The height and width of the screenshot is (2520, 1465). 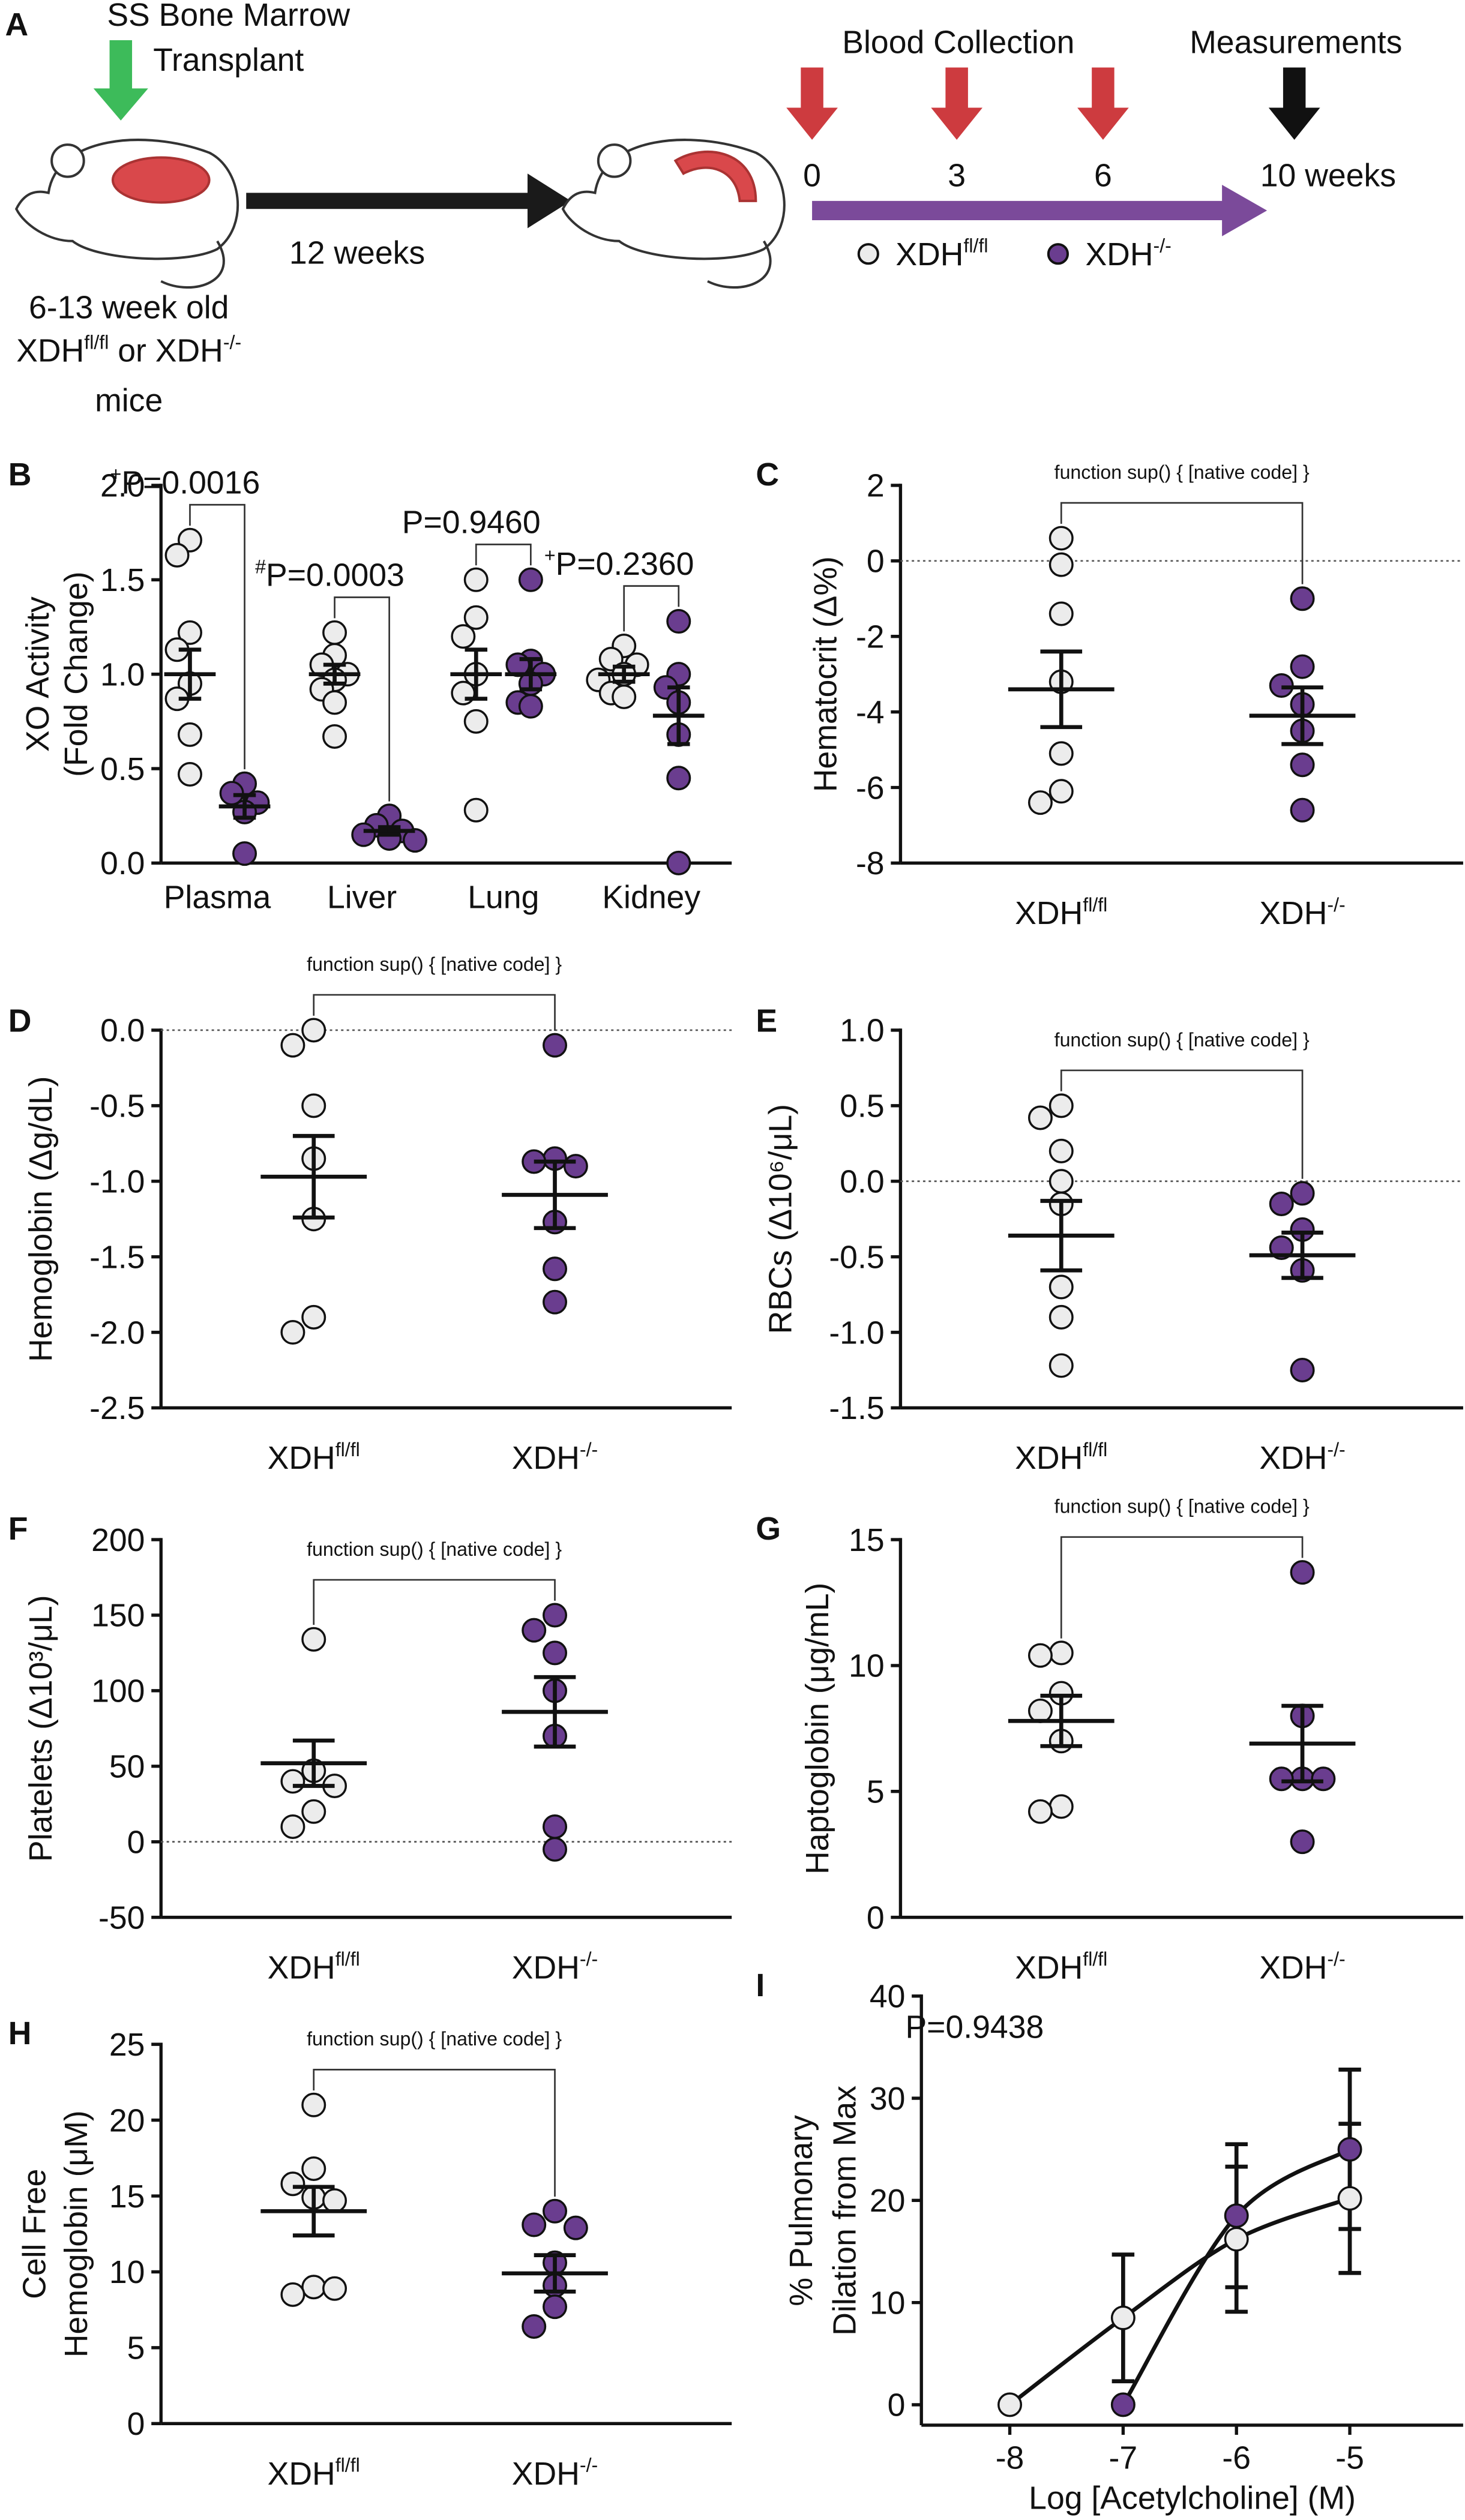 I want to click on x-tick-label: XDH-/-, so click(x=555, y=2473).